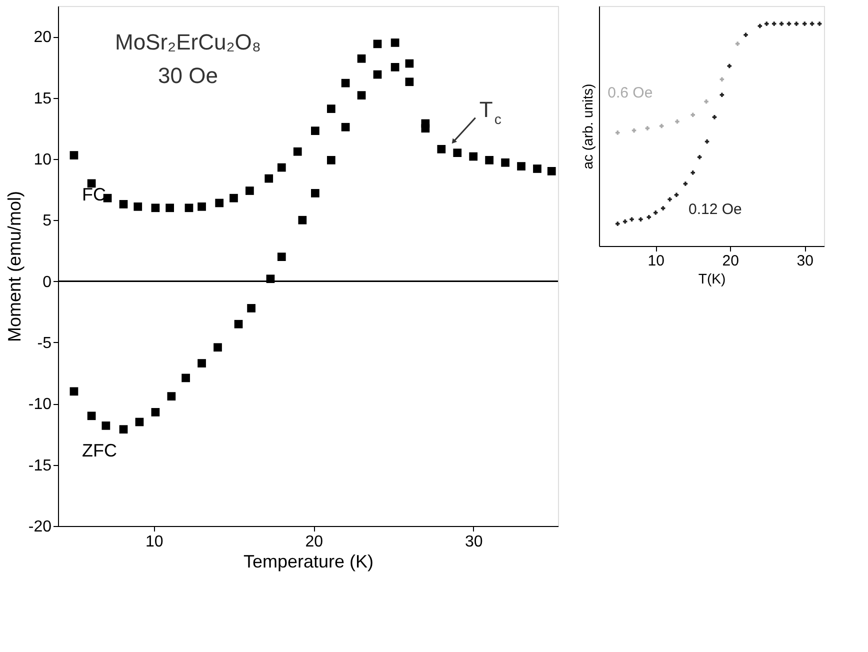  I want to click on y-tick-label: 0, so click(47, 282).